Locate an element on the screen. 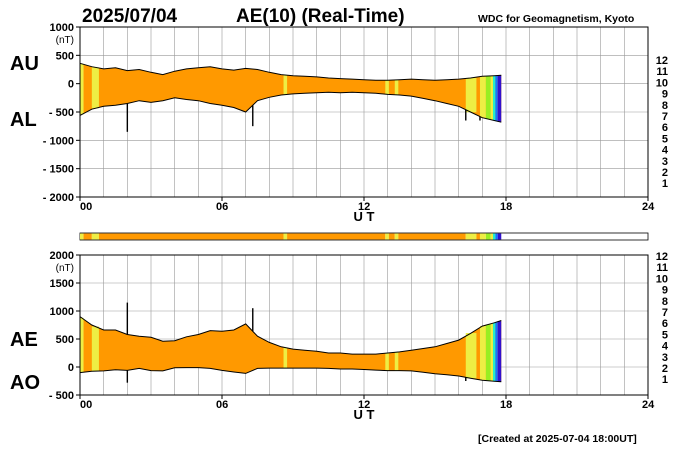 This screenshot has width=700, height=450. series-label-ao: AO is located at coordinates (25, 383).